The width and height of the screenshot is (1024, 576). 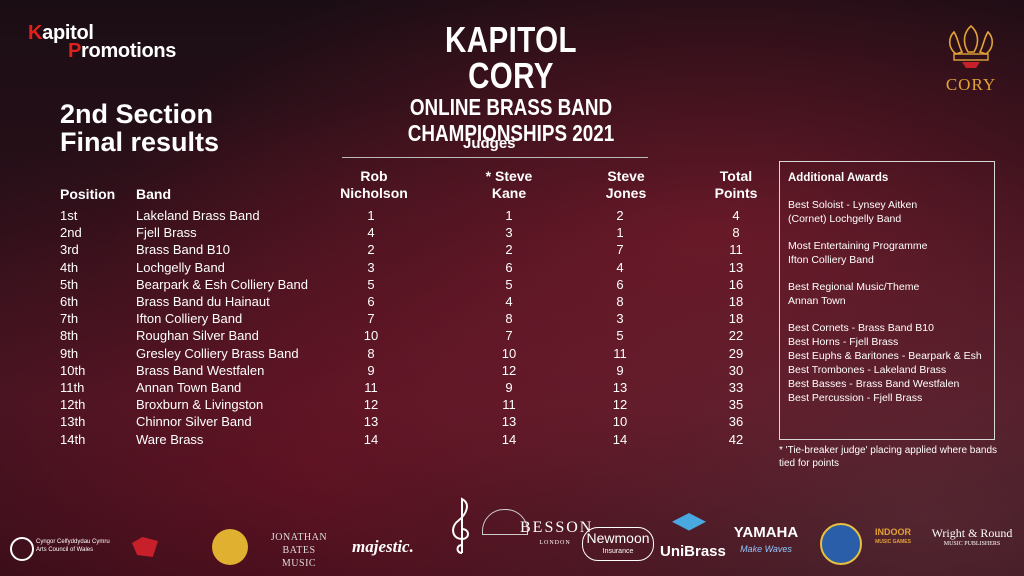 I want to click on cell-j2: 14, so click(x=509, y=439).